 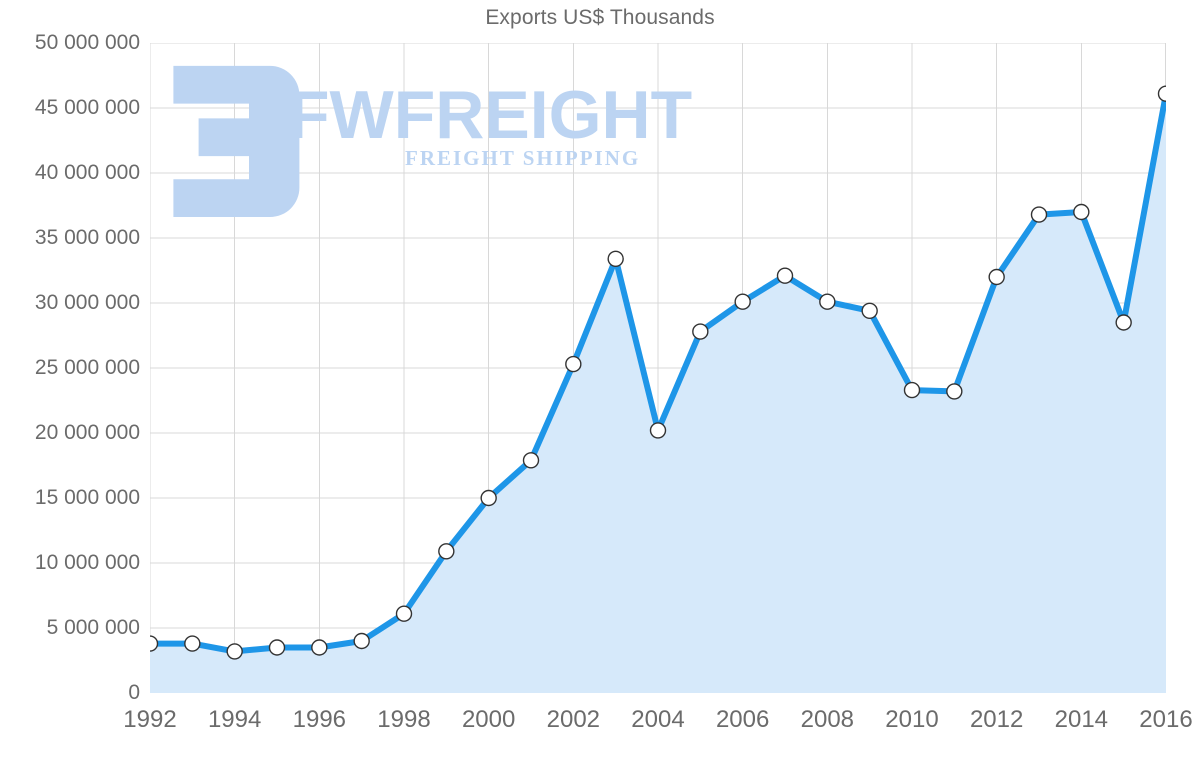 I want to click on x-axis-tick-label: 2006, so click(x=742, y=719).